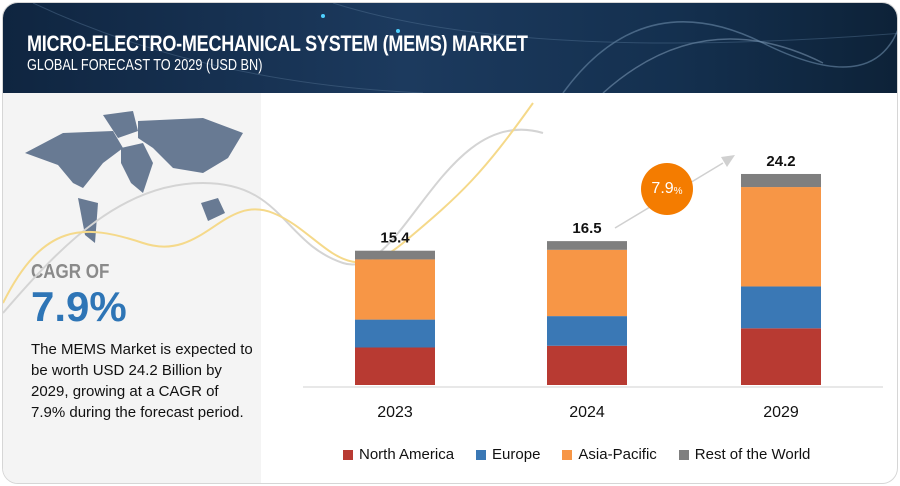 The image size is (900, 486). What do you see at coordinates (662, 188) in the screenshot?
I see `cagr-badge-value: 7.9` at bounding box center [662, 188].